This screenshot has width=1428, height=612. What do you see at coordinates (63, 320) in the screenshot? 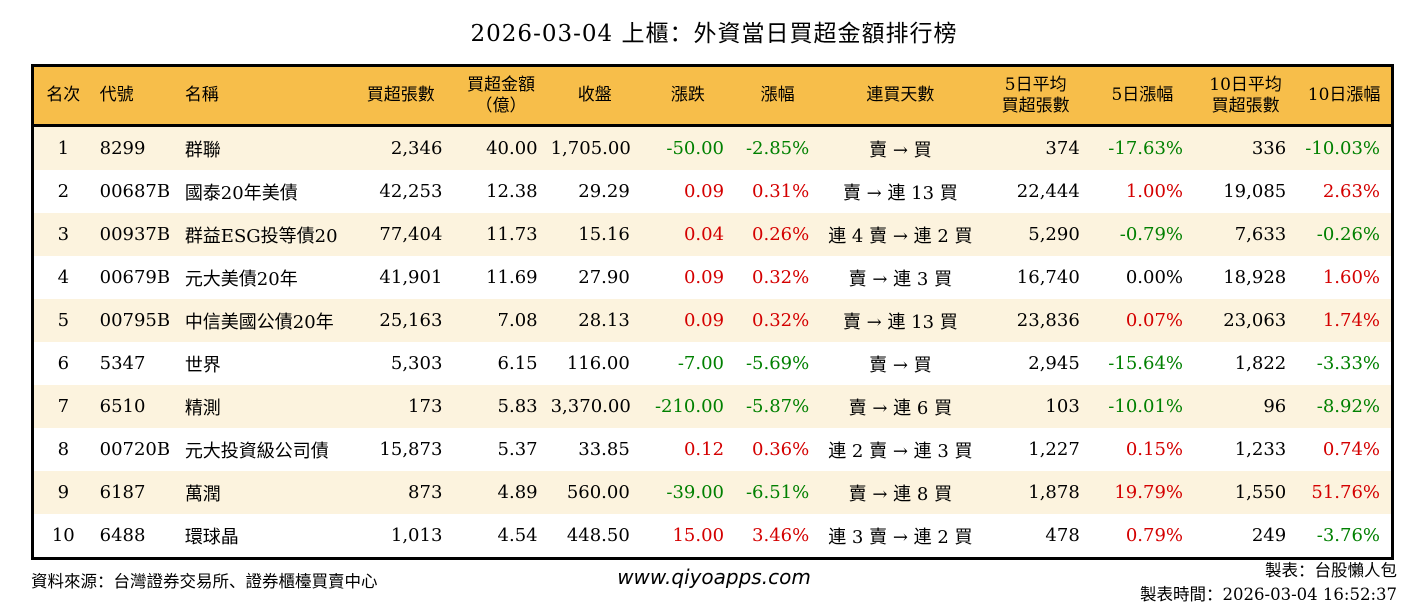
I see `cell-rank: 5` at bounding box center [63, 320].